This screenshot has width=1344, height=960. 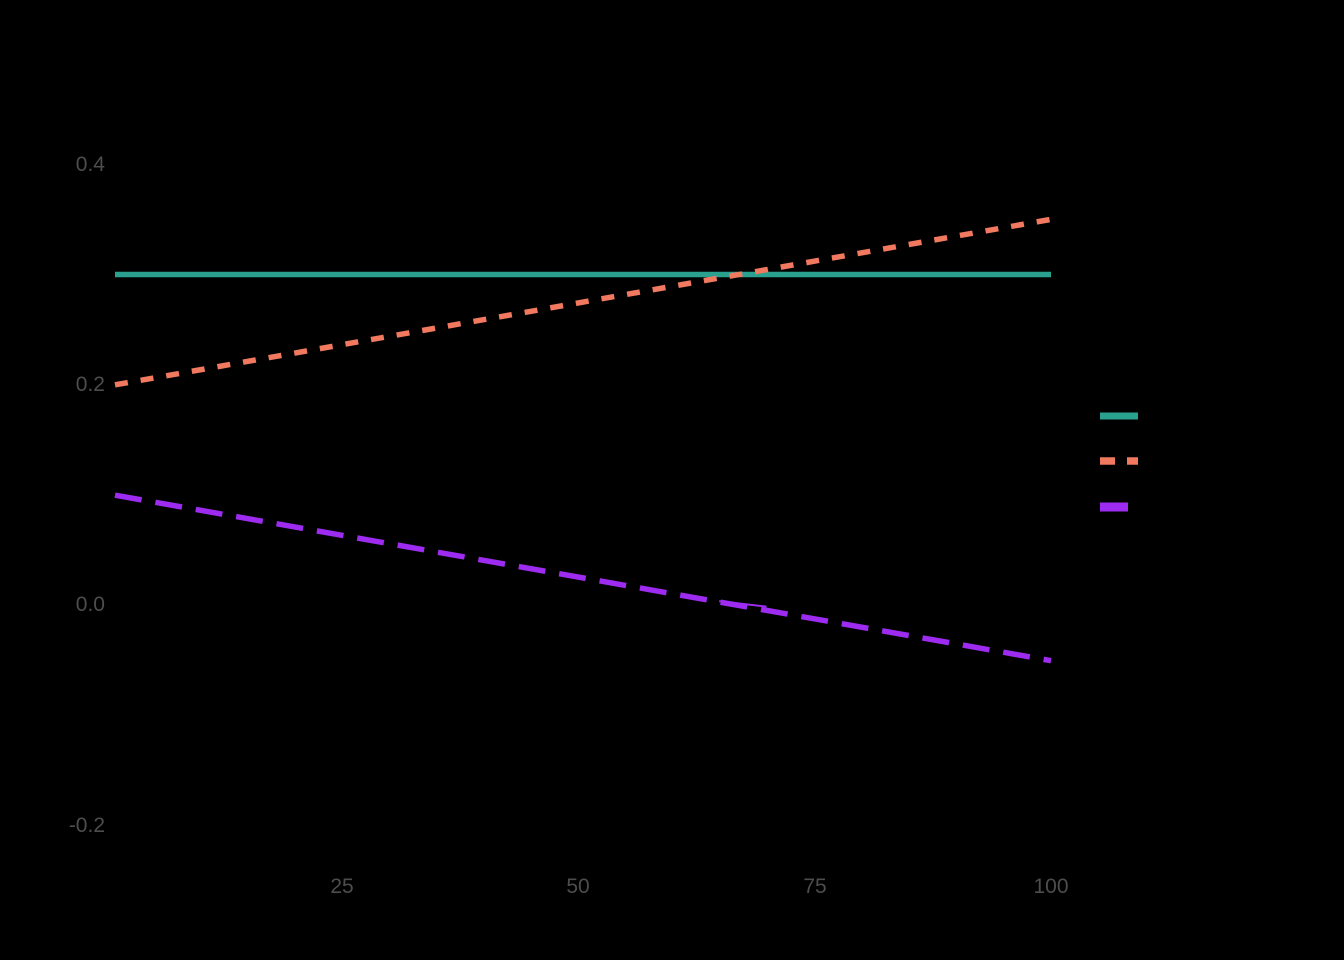 I want to click on x-tick-label-100: 100, so click(x=1051, y=886).